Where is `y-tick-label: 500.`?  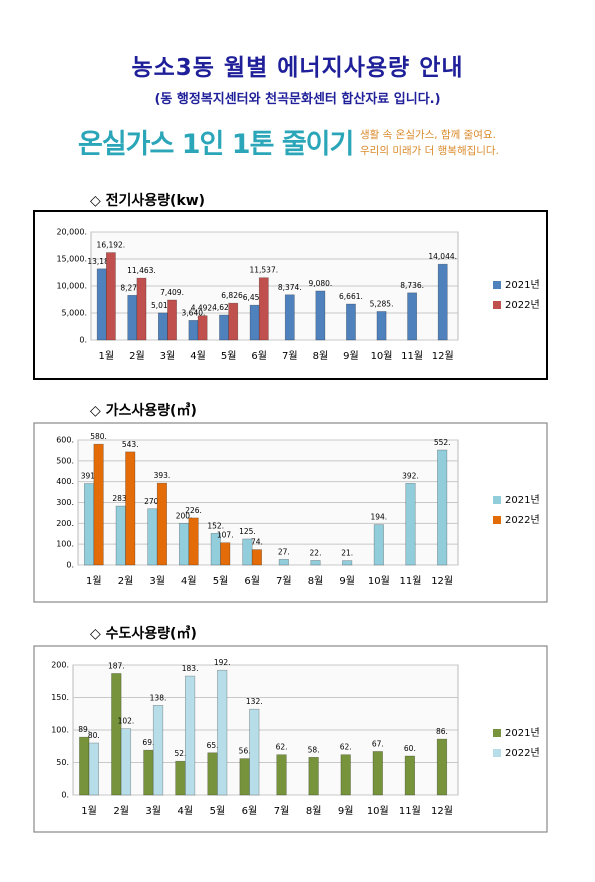 y-tick-label: 500. is located at coordinates (65, 460).